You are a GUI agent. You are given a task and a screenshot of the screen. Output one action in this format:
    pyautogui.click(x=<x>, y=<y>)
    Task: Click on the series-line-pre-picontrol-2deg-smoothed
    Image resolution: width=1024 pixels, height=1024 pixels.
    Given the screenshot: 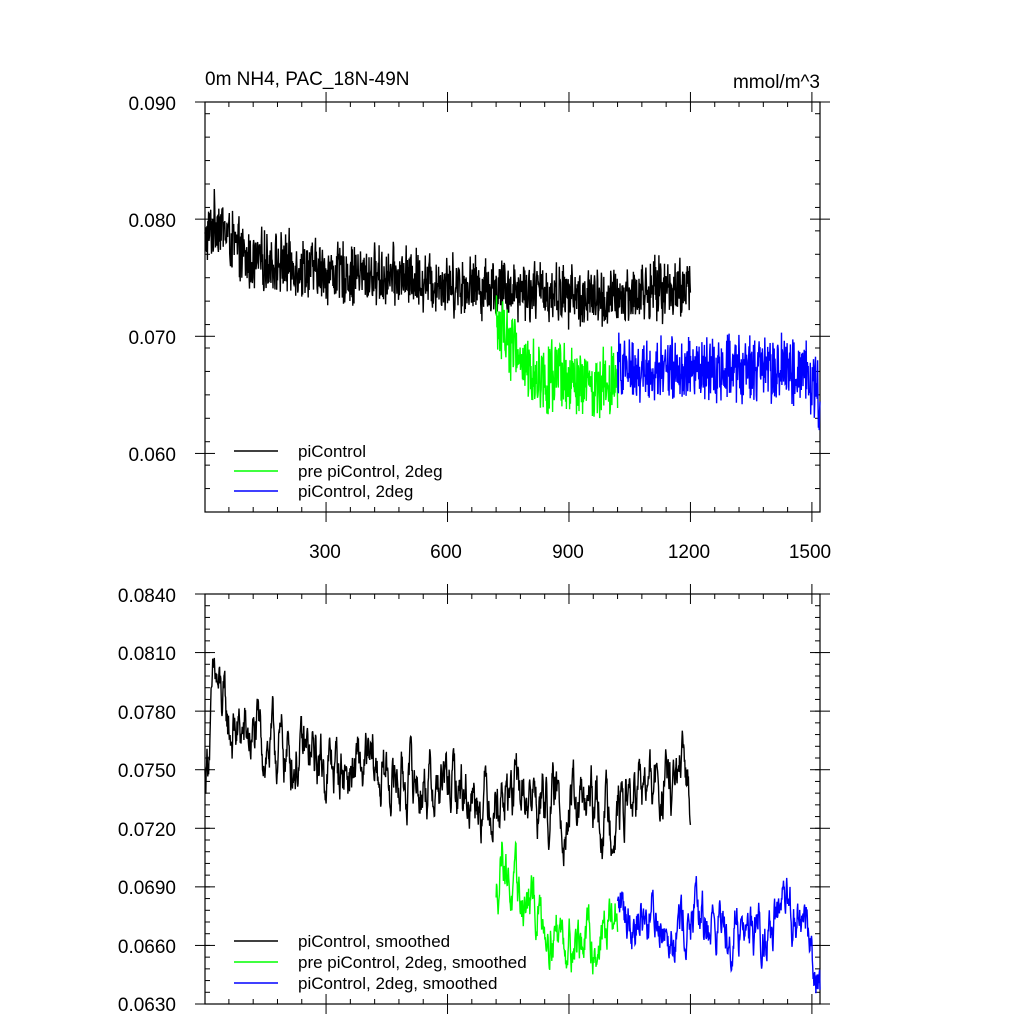 What is the action you would take?
    pyautogui.click(x=557, y=907)
    